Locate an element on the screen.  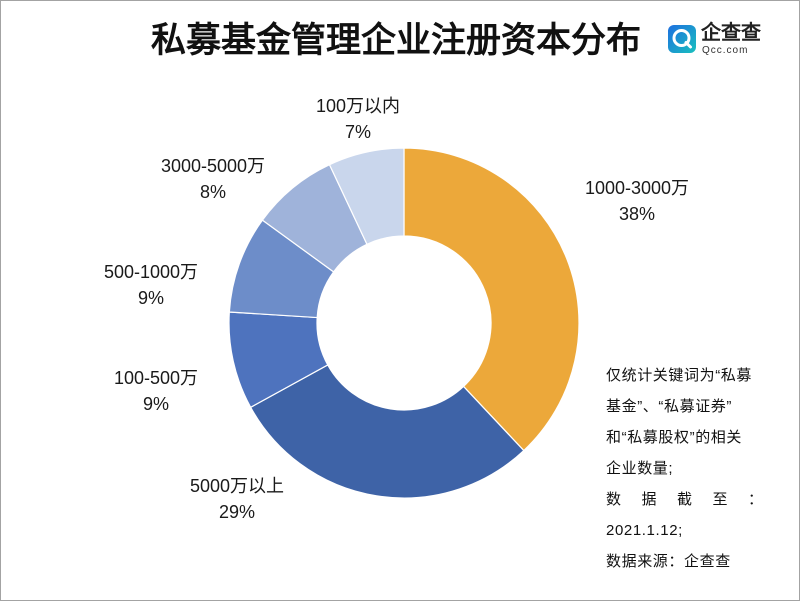
slice-label-1000-3000: 1000-3000万 38% is located at coordinates (637, 201).